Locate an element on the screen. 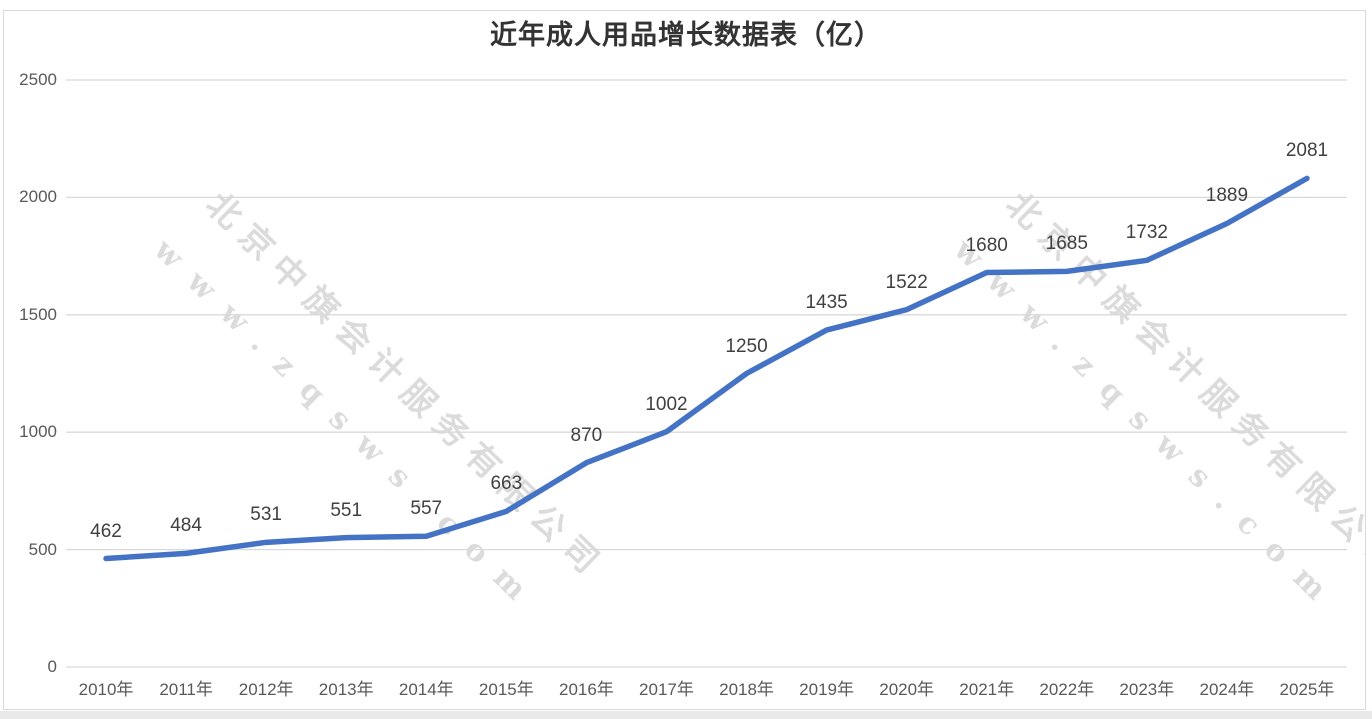 The width and height of the screenshot is (1372, 719). data-label: 663 is located at coordinates (506, 484).